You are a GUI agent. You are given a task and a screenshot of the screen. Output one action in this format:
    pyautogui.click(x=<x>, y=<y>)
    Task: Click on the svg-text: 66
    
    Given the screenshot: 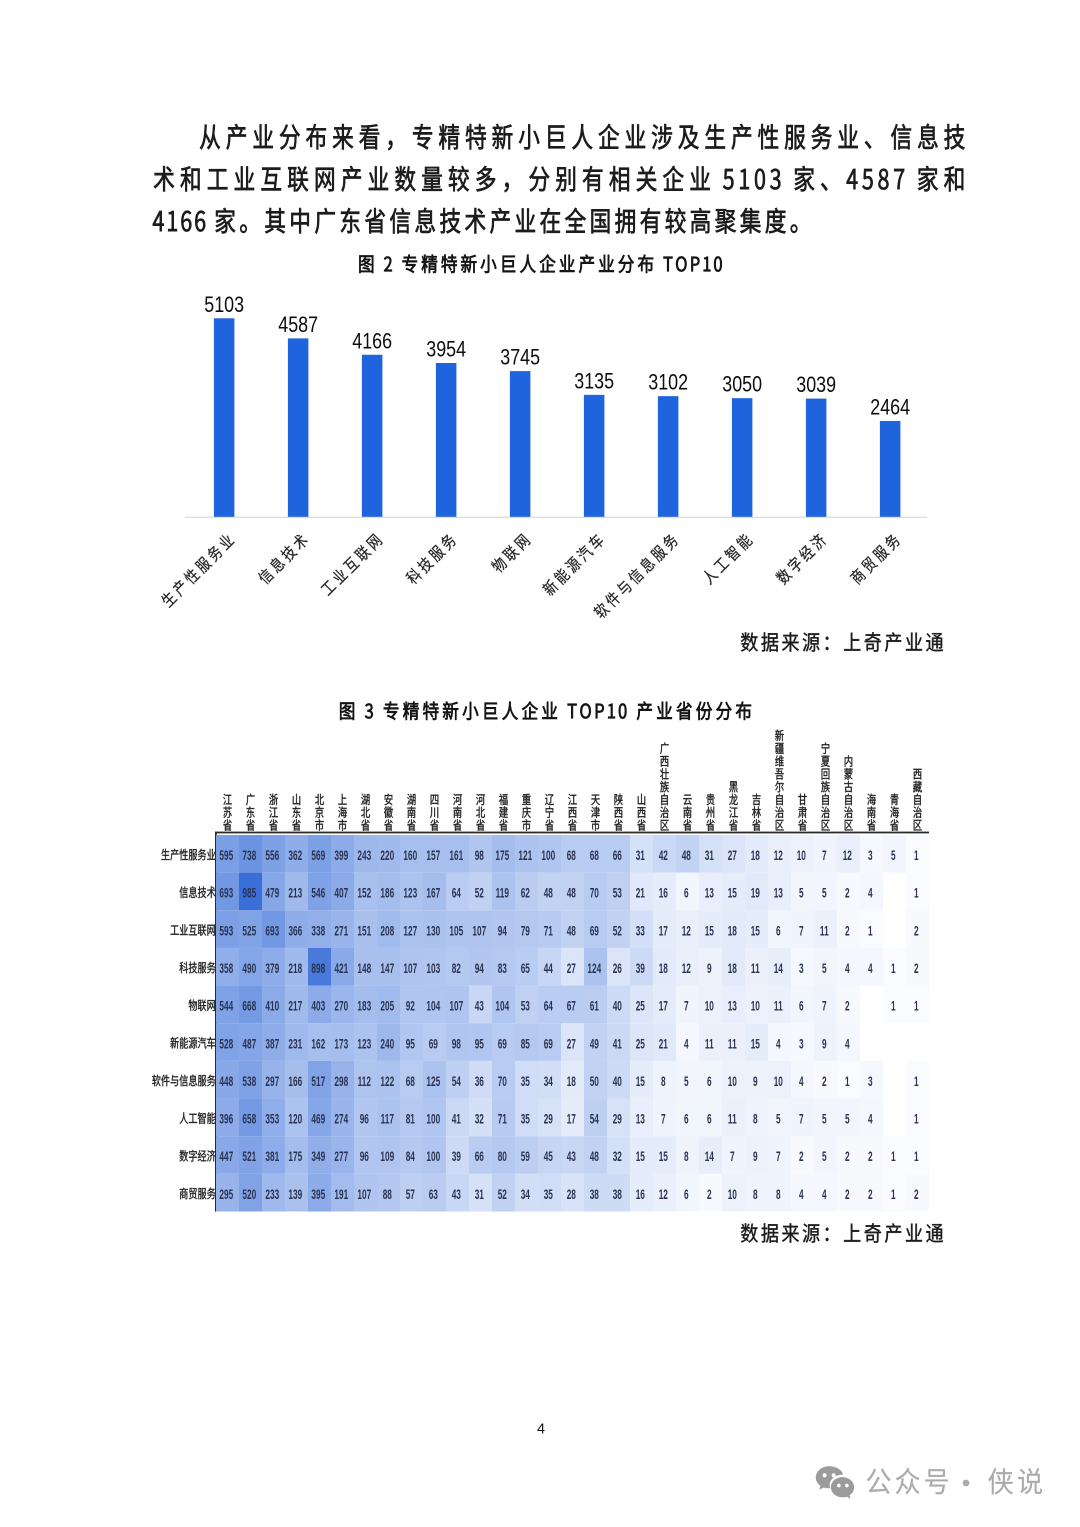 What is the action you would take?
    pyautogui.click(x=617, y=856)
    